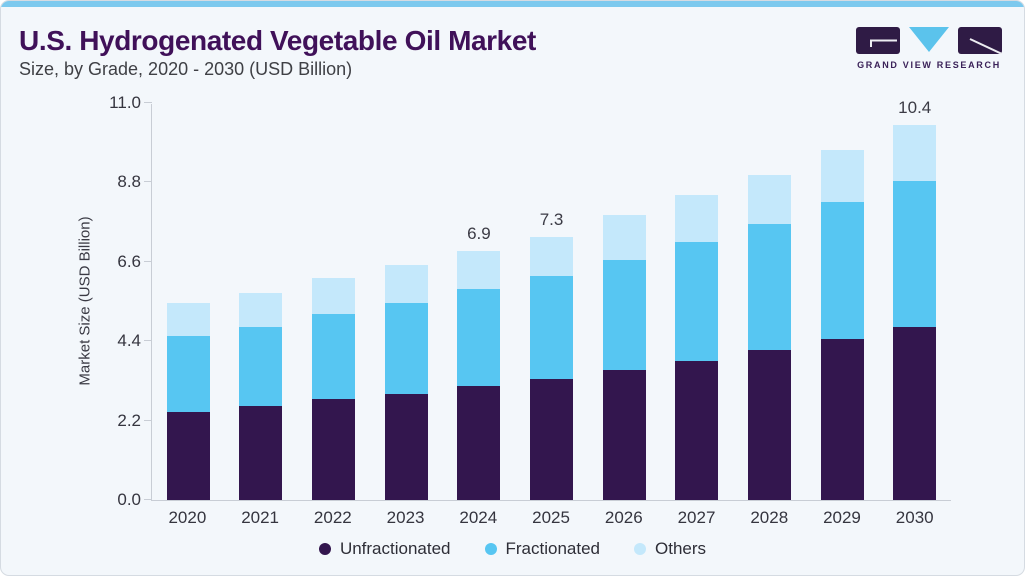  Describe the element at coordinates (334, 356) in the screenshot. I see `bar-segment-fractionated-2022` at that location.